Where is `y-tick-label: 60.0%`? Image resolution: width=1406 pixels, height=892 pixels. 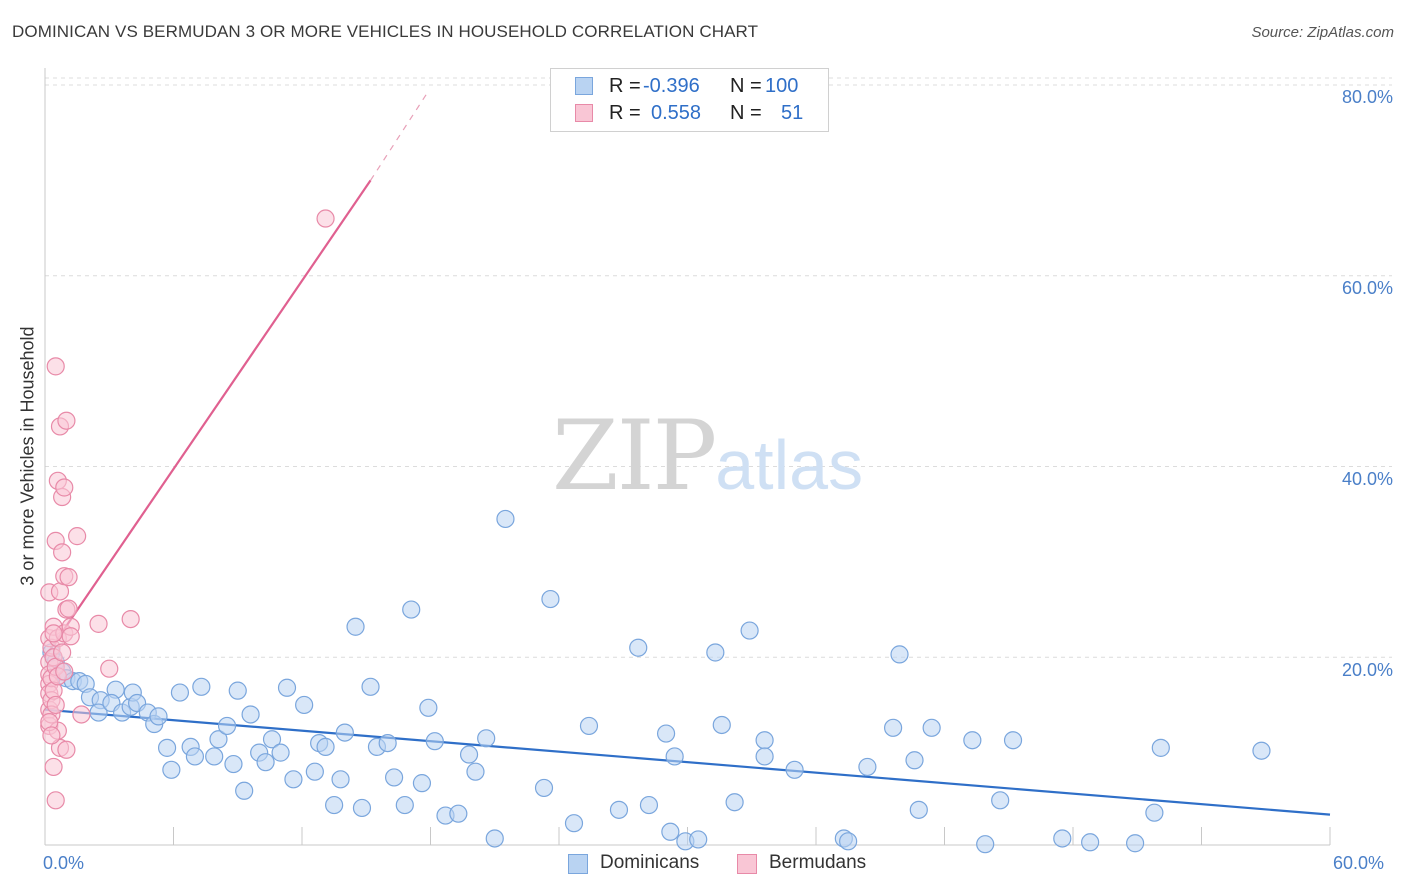
y-tick-label: 60.0% is located at coordinates (1367, 288).